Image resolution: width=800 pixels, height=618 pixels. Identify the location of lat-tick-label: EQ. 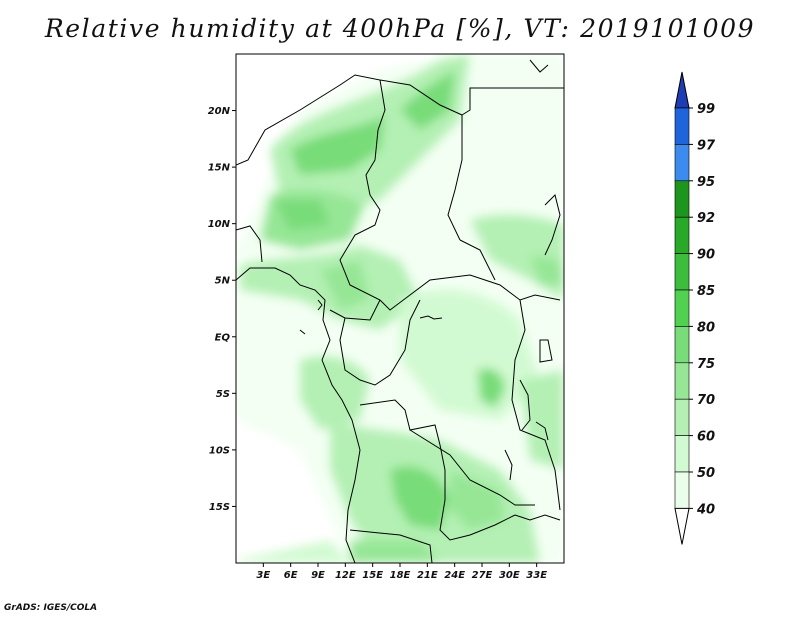
(223, 337).